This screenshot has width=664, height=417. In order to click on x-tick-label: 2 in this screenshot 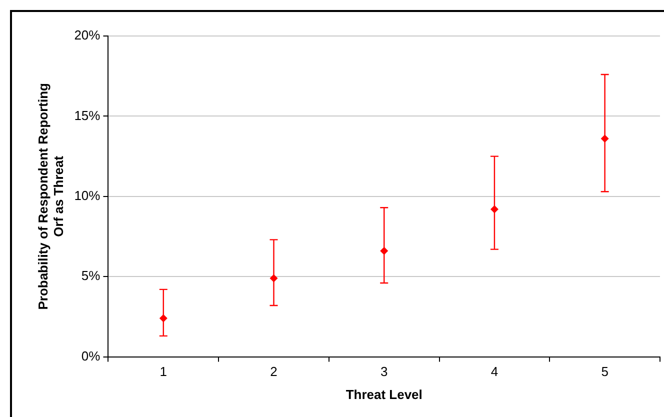, I will do `click(274, 372)`.